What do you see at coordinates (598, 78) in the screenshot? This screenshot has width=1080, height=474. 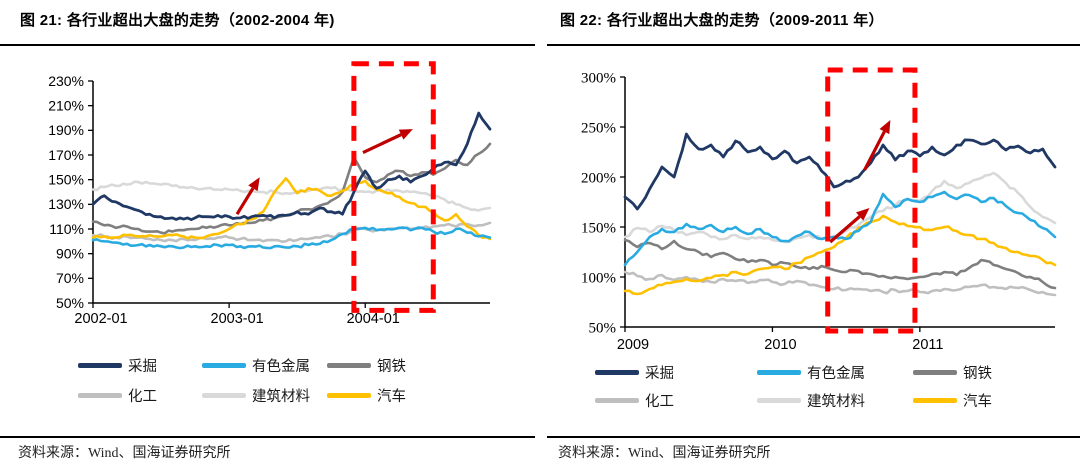 I see `y-tick-label: 300%` at bounding box center [598, 78].